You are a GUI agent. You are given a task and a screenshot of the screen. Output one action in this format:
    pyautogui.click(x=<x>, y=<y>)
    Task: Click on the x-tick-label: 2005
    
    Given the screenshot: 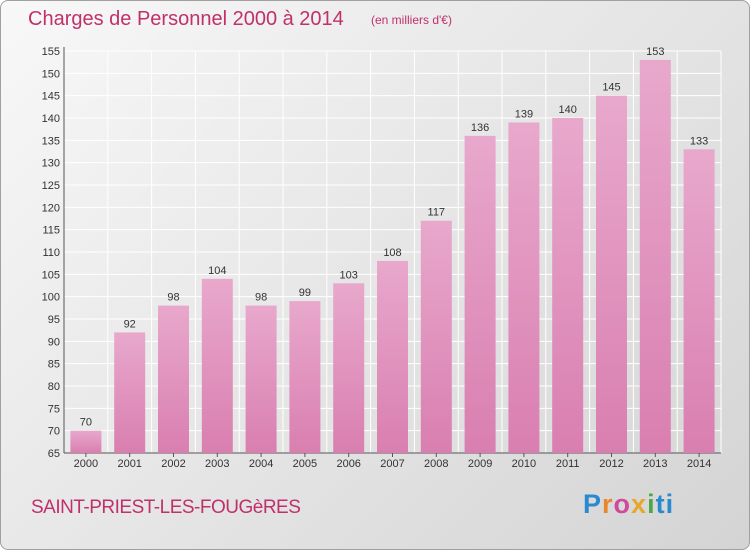 What is the action you would take?
    pyautogui.click(x=305, y=464)
    